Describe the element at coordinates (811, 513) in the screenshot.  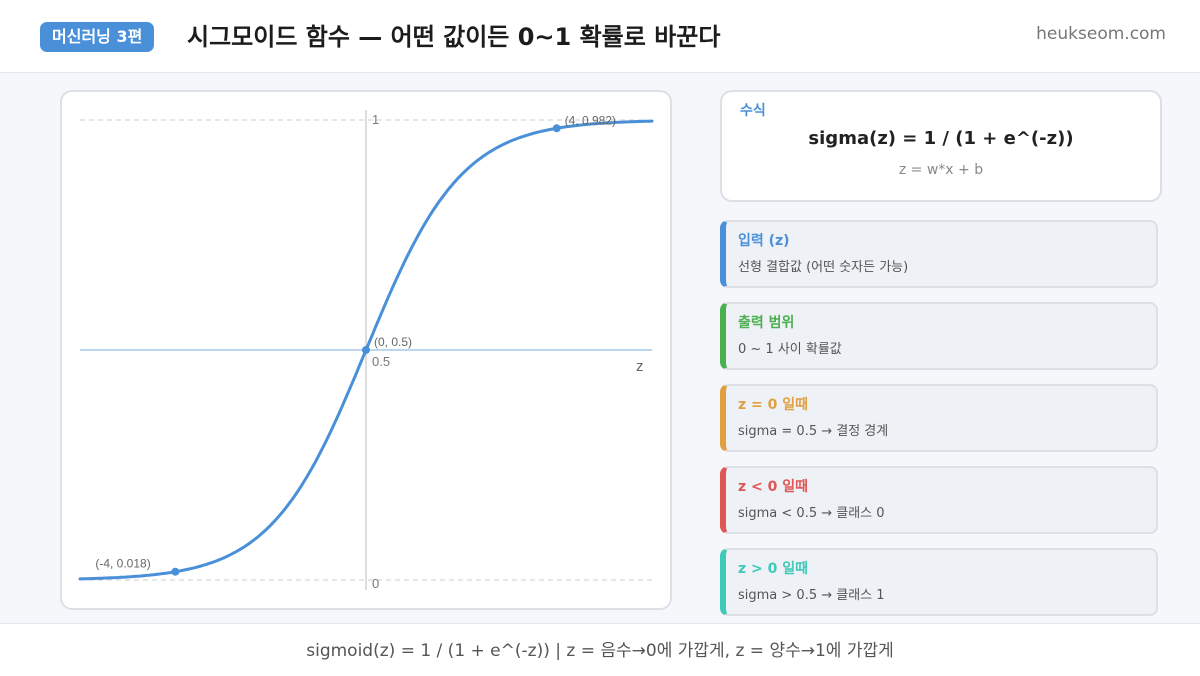
I see `info-card-desc: sigma < 0.5 → 클래스 0` at that location.